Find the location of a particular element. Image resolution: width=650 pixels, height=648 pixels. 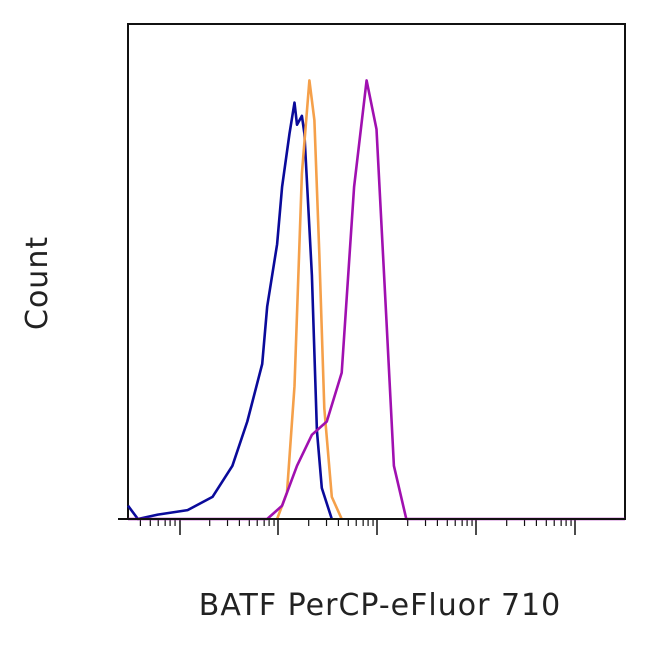

x-axis-label: BATF PerCP-eFluor 710 is located at coordinates (380, 605).